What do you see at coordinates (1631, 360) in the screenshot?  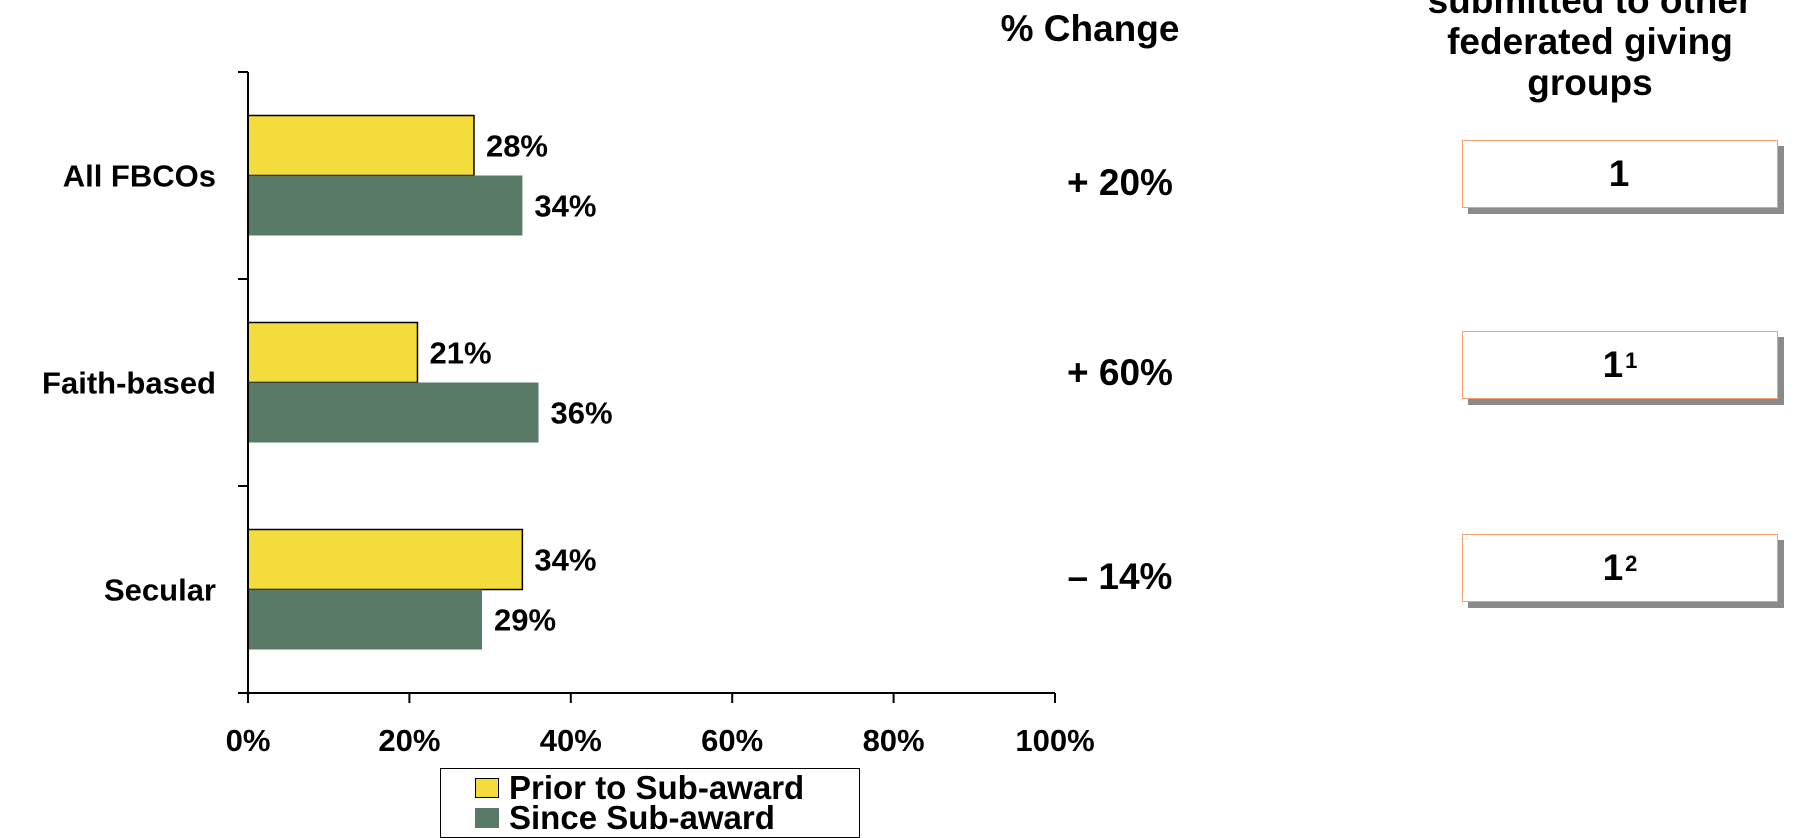 I see `count-footnote: 1` at bounding box center [1631, 360].